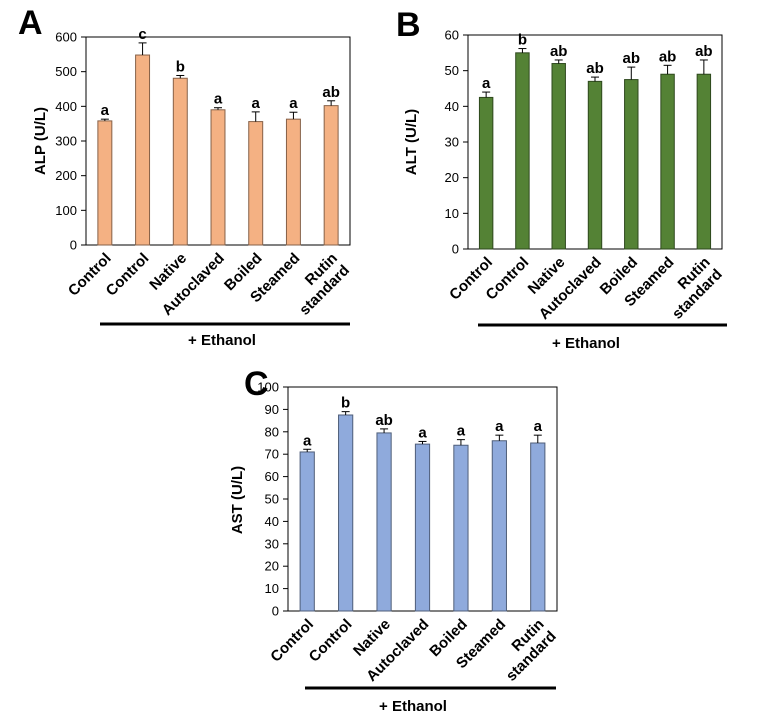  What do you see at coordinates (66, 106) in the screenshot?
I see `y-tick-label: 400` at bounding box center [66, 106].